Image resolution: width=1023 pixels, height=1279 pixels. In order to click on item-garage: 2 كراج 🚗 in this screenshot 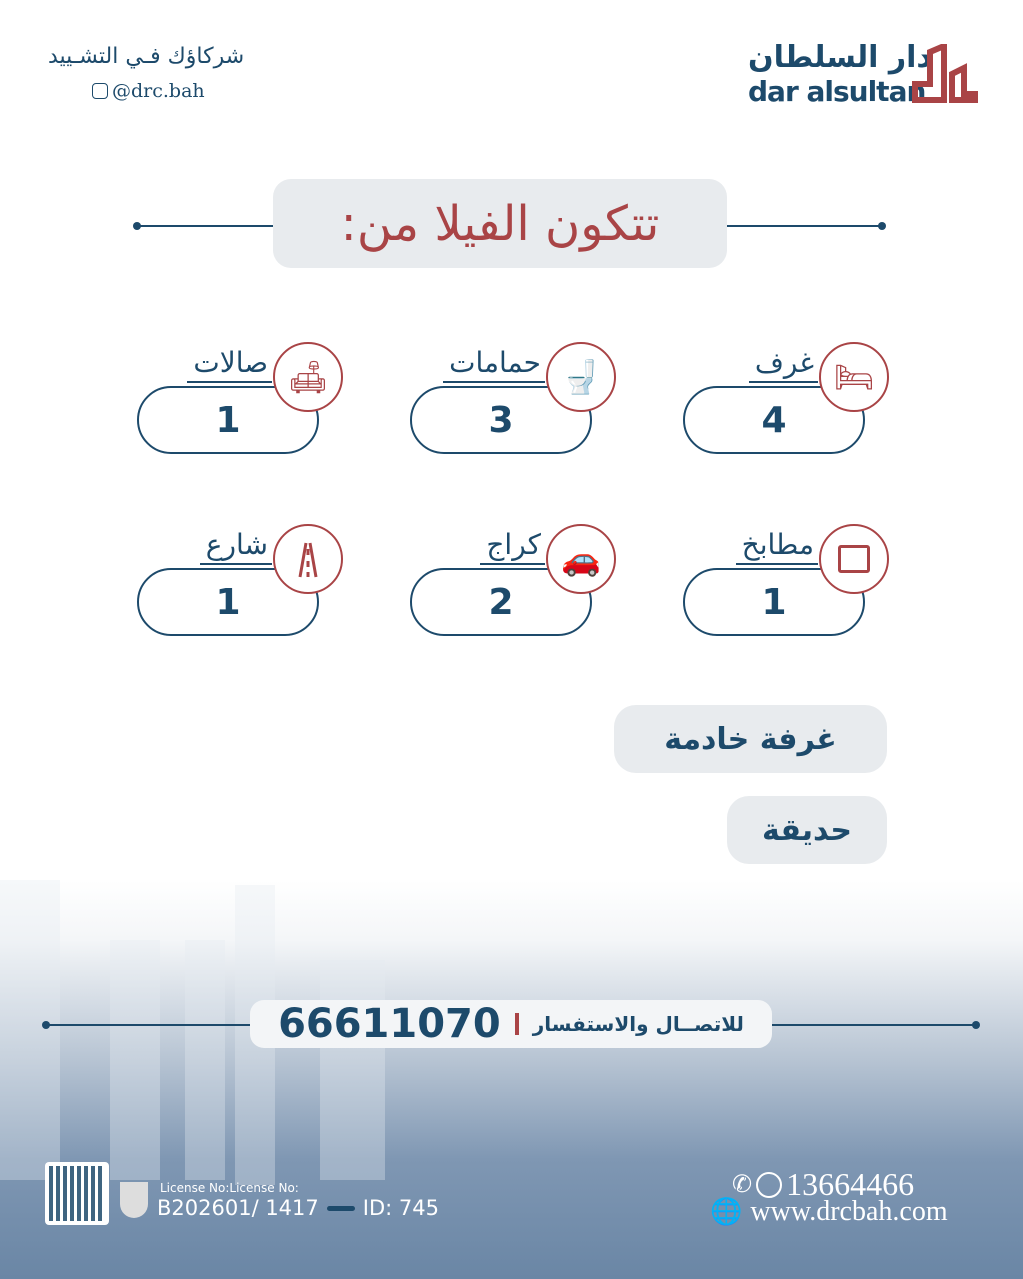, I will do `click(525, 578)`.